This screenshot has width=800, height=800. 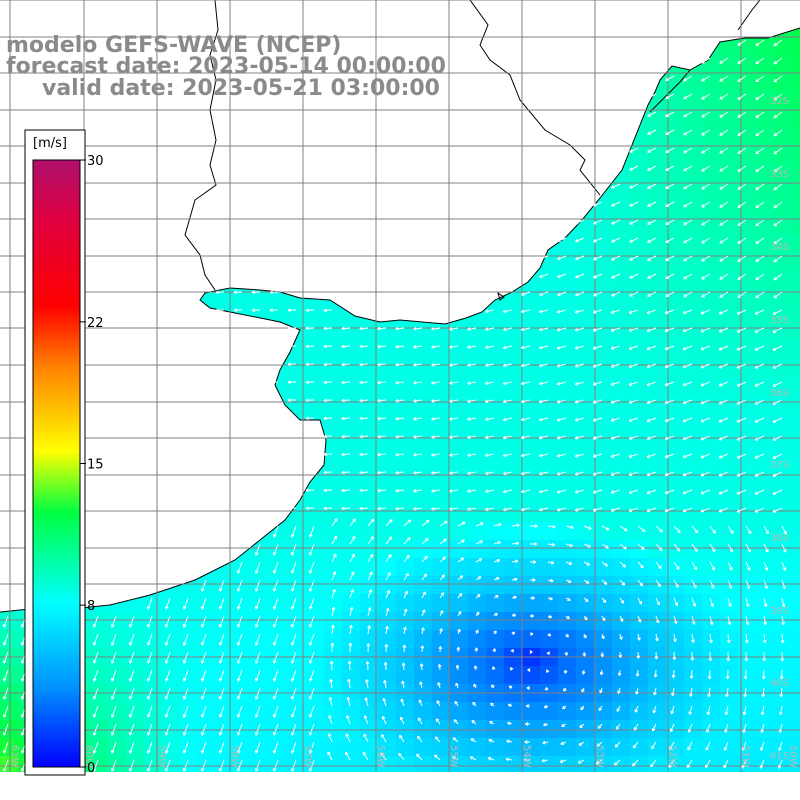 I want to click on lon-label: 52W, so click(x=672, y=756).